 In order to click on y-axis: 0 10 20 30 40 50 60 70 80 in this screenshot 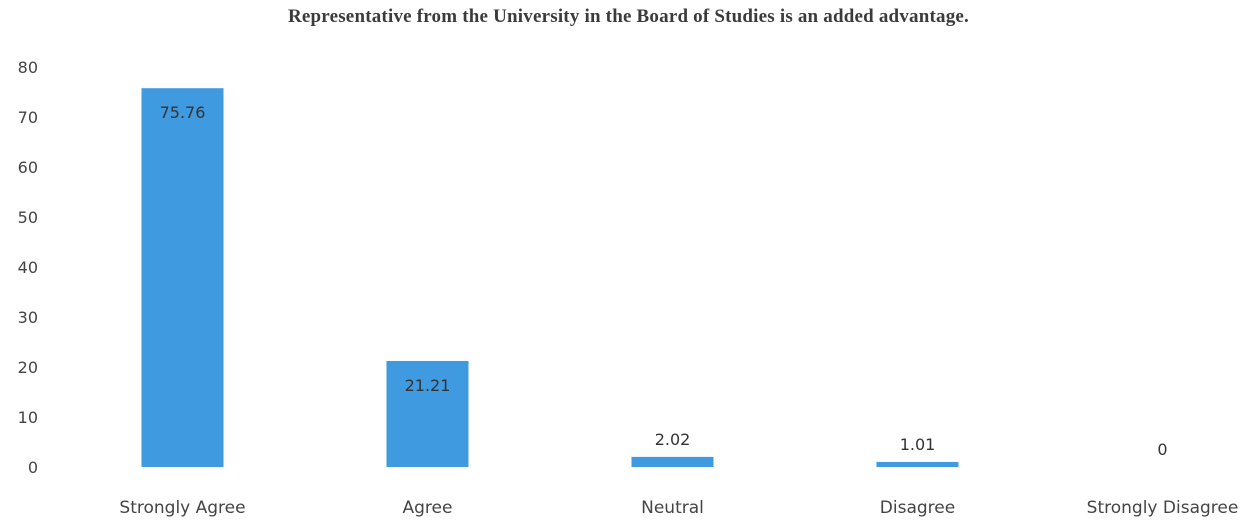, I will do `click(28, 267)`.